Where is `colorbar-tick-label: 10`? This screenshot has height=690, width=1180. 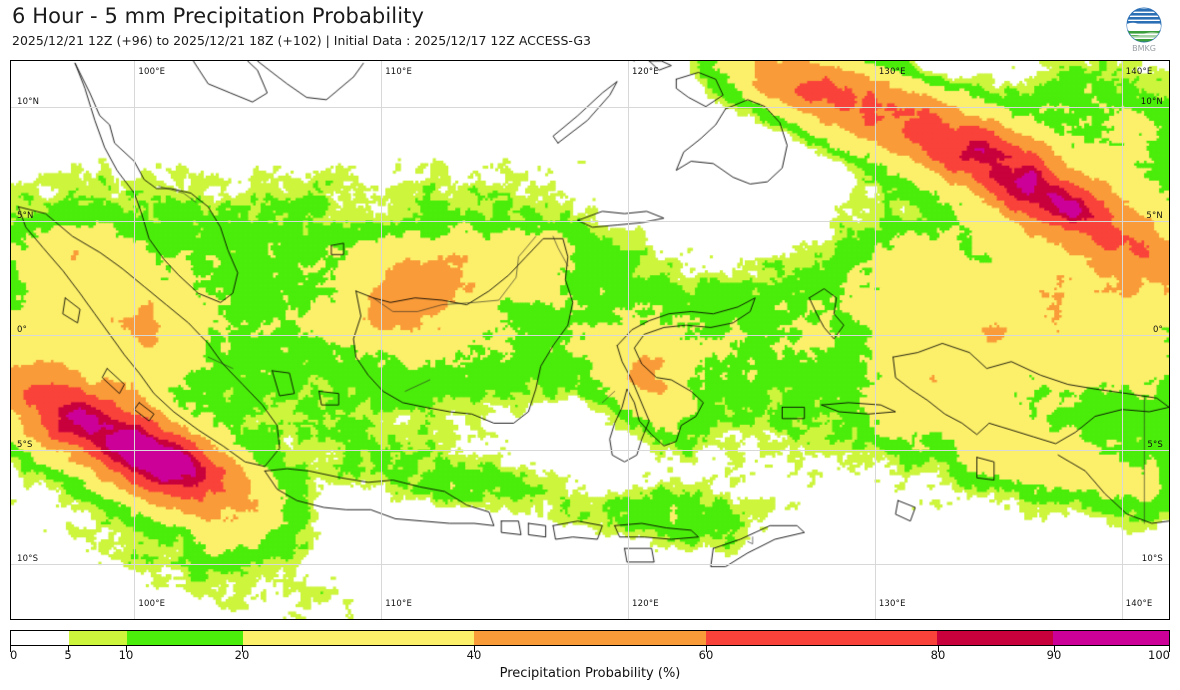 colorbar-tick-label: 10 is located at coordinates (126, 655).